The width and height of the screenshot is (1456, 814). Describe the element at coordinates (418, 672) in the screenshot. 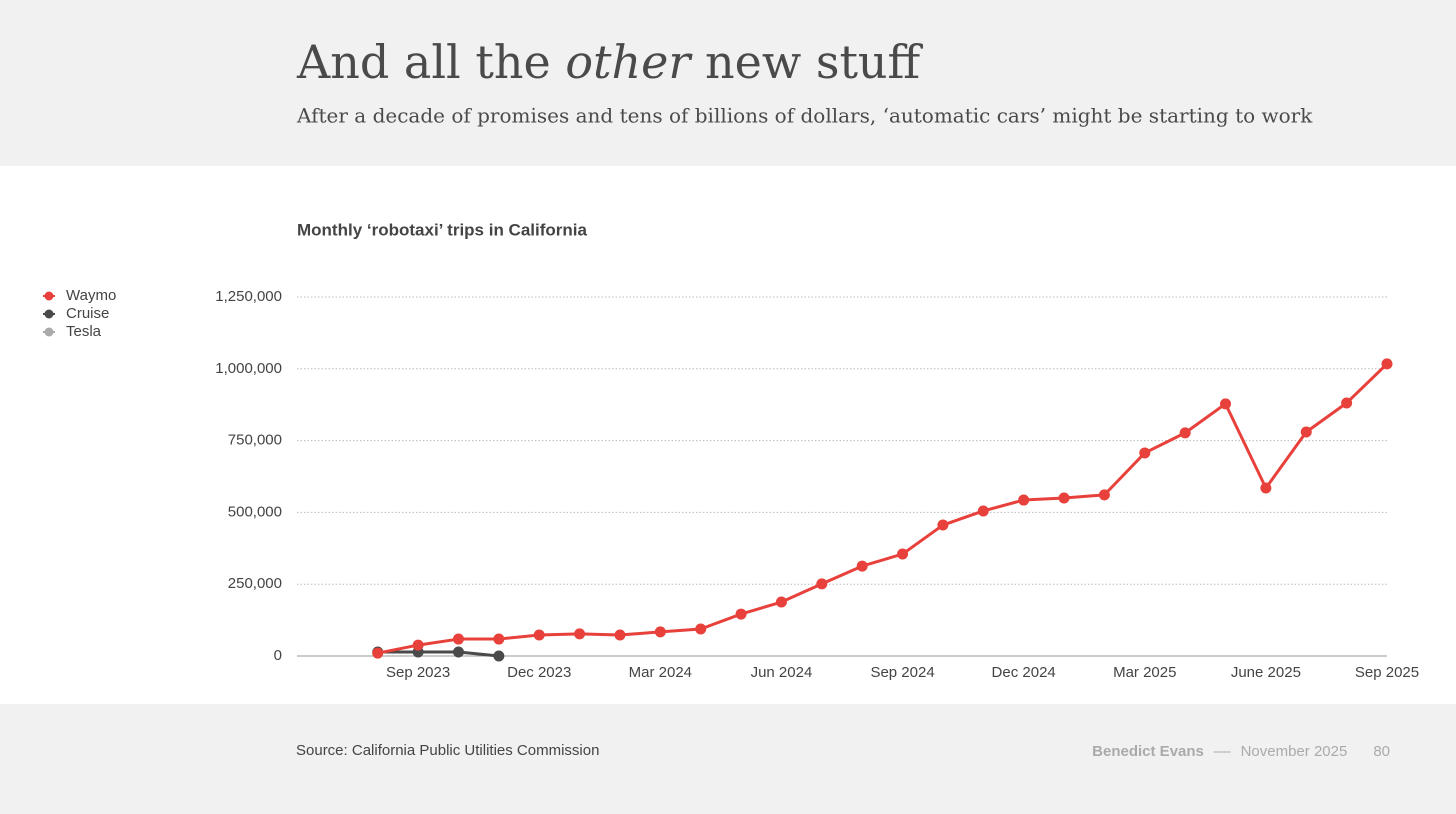

I see `x-tick-label: Sep 2023` at that location.